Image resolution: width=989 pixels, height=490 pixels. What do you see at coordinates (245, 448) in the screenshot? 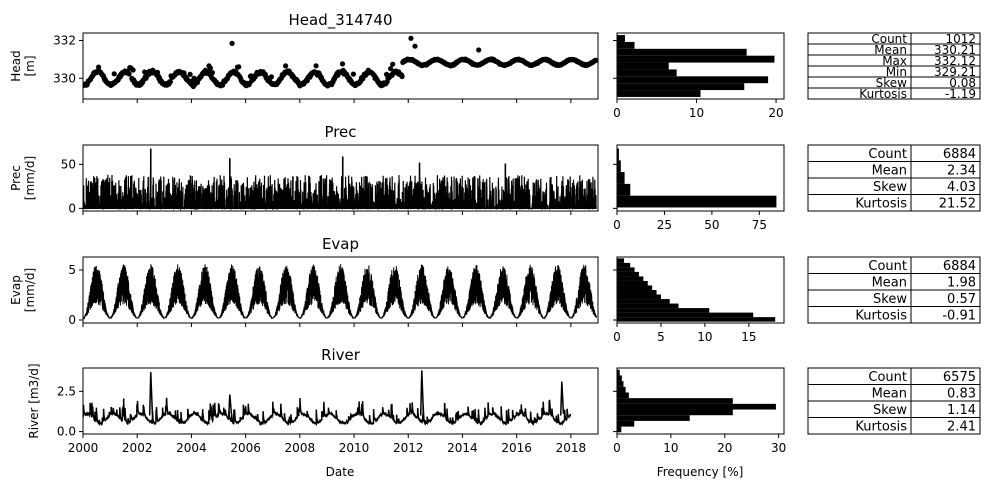
I see `x-tick-label: 2006` at bounding box center [245, 448].